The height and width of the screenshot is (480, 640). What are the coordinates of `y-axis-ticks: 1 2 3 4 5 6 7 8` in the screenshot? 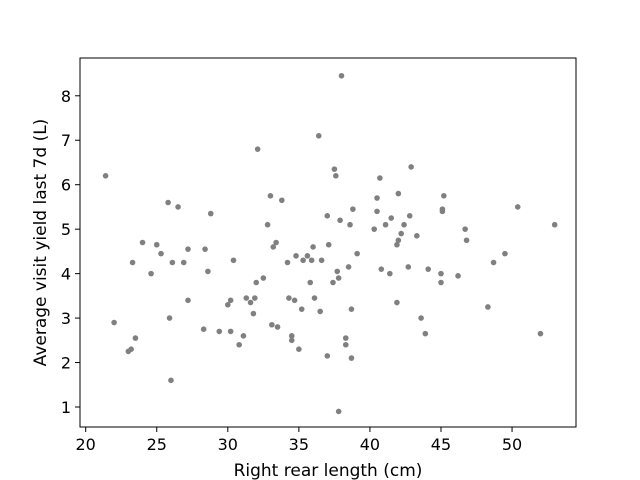 It's located at (70, 252).